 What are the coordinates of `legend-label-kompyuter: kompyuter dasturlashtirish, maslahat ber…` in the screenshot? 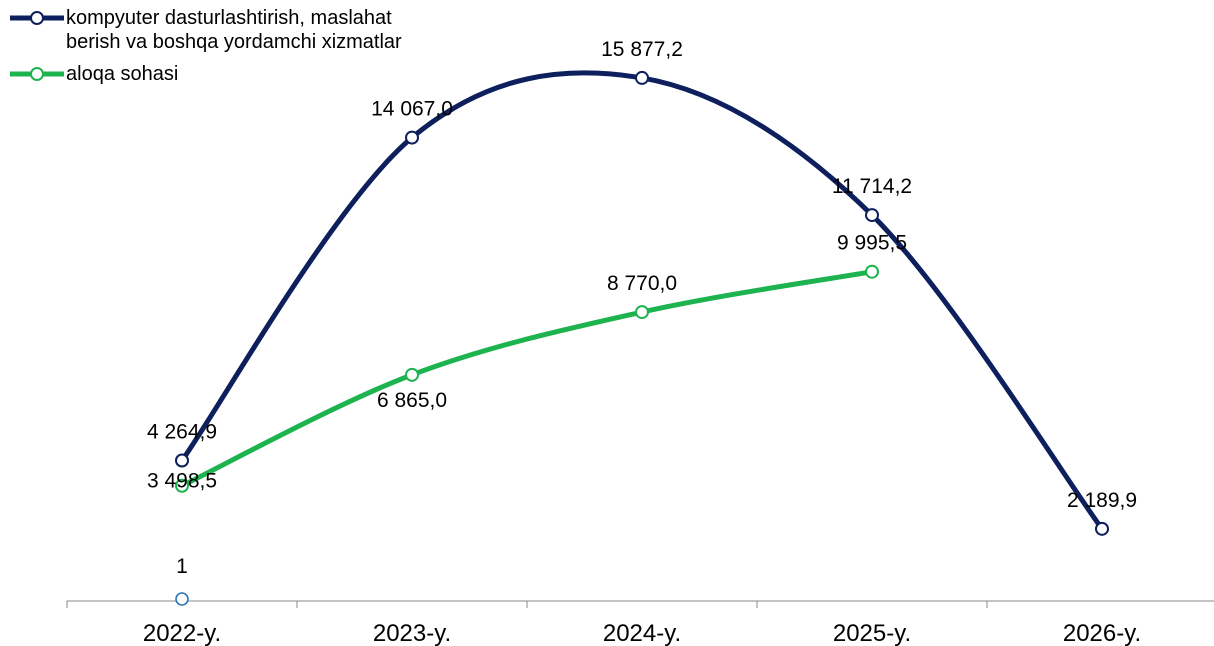 It's located at (234, 30).